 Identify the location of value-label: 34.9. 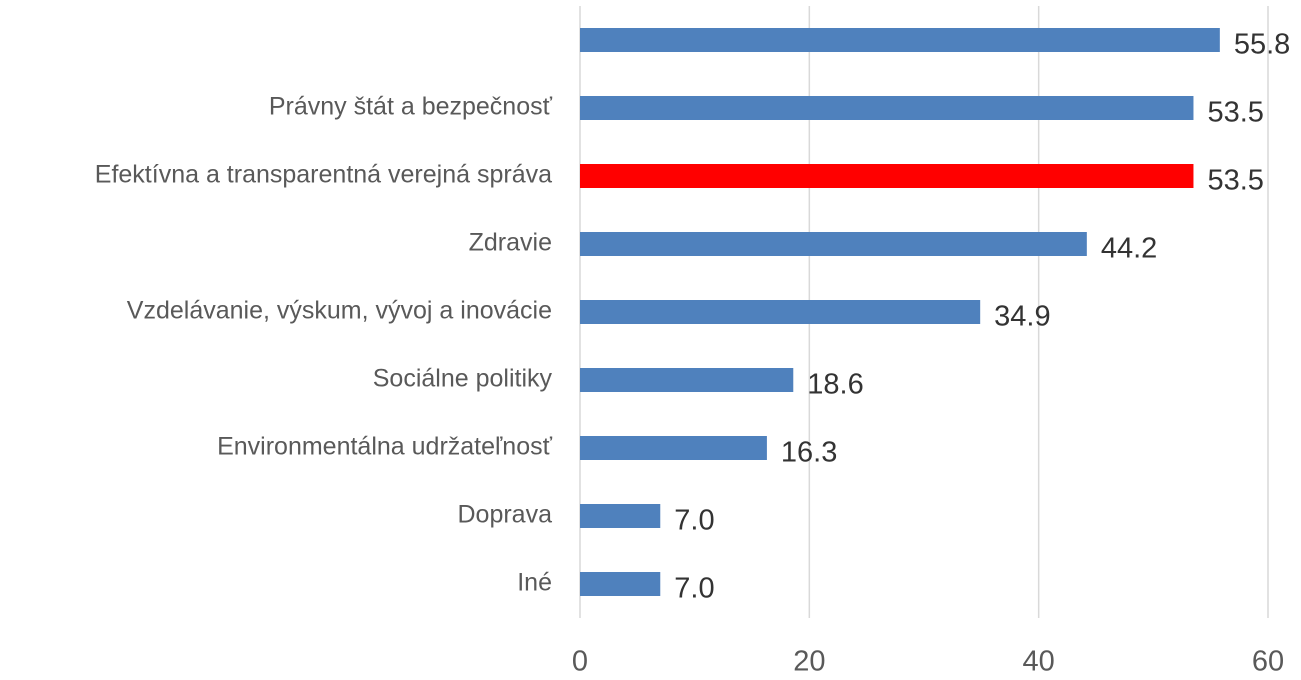
(1022, 317).